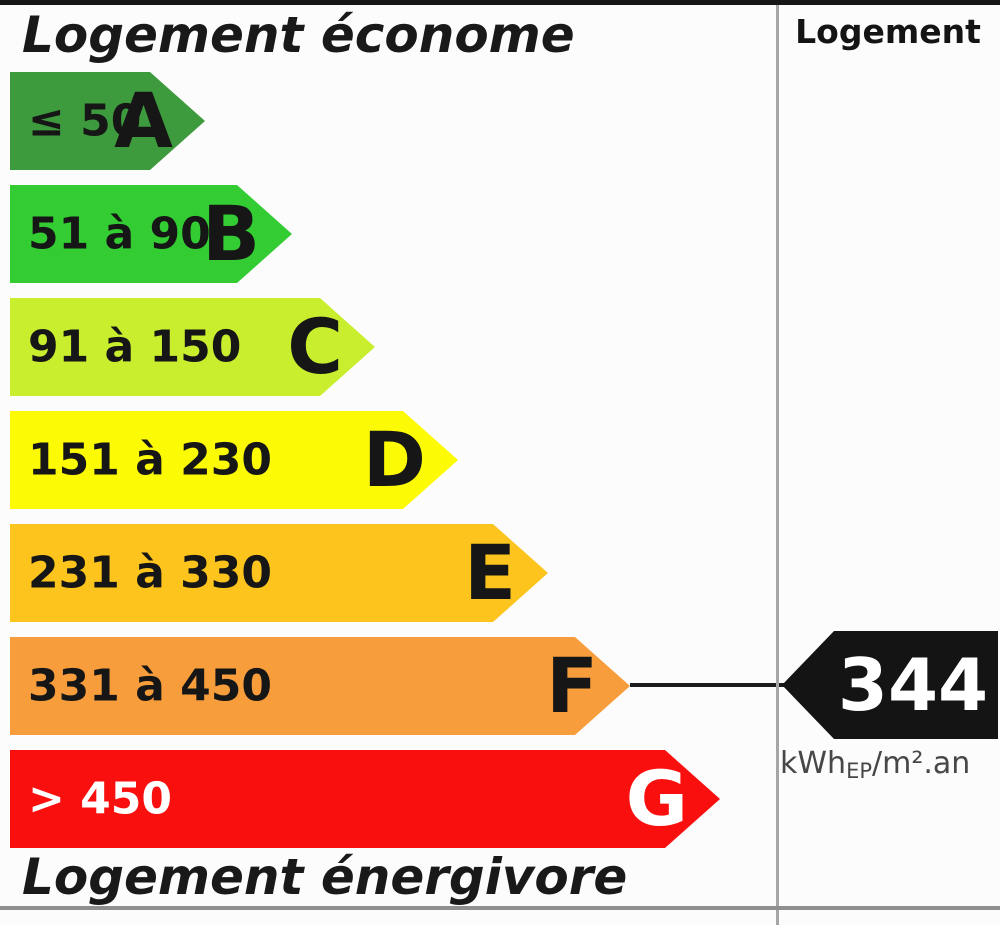  Describe the element at coordinates (135, 347) in the screenshot. I see `band-c-range: 91 à 150` at that location.